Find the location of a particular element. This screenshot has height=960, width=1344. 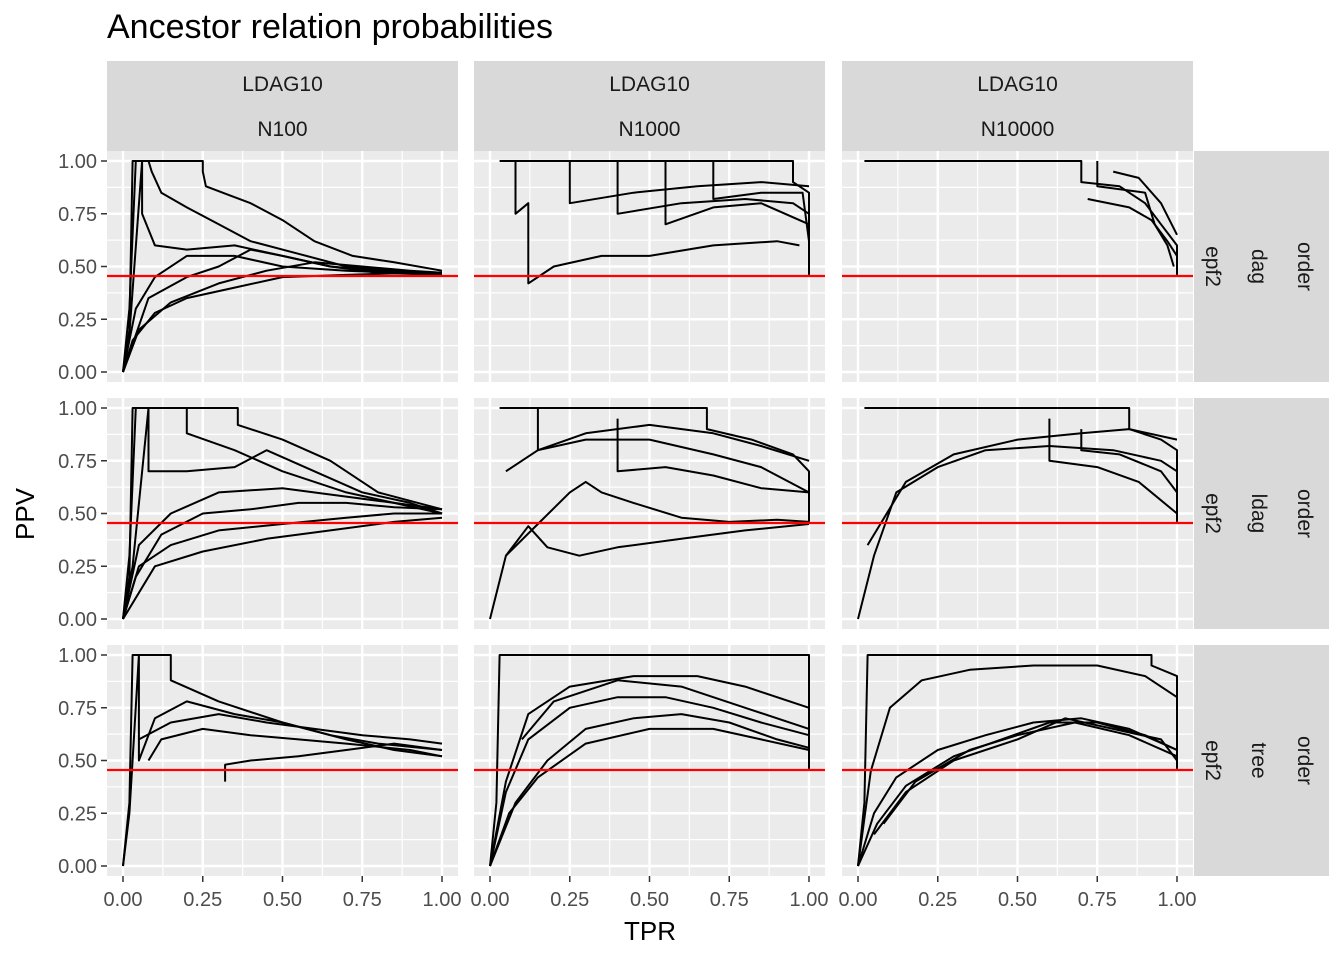

facet-strip-label: N1000 is located at coordinates (650, 129).